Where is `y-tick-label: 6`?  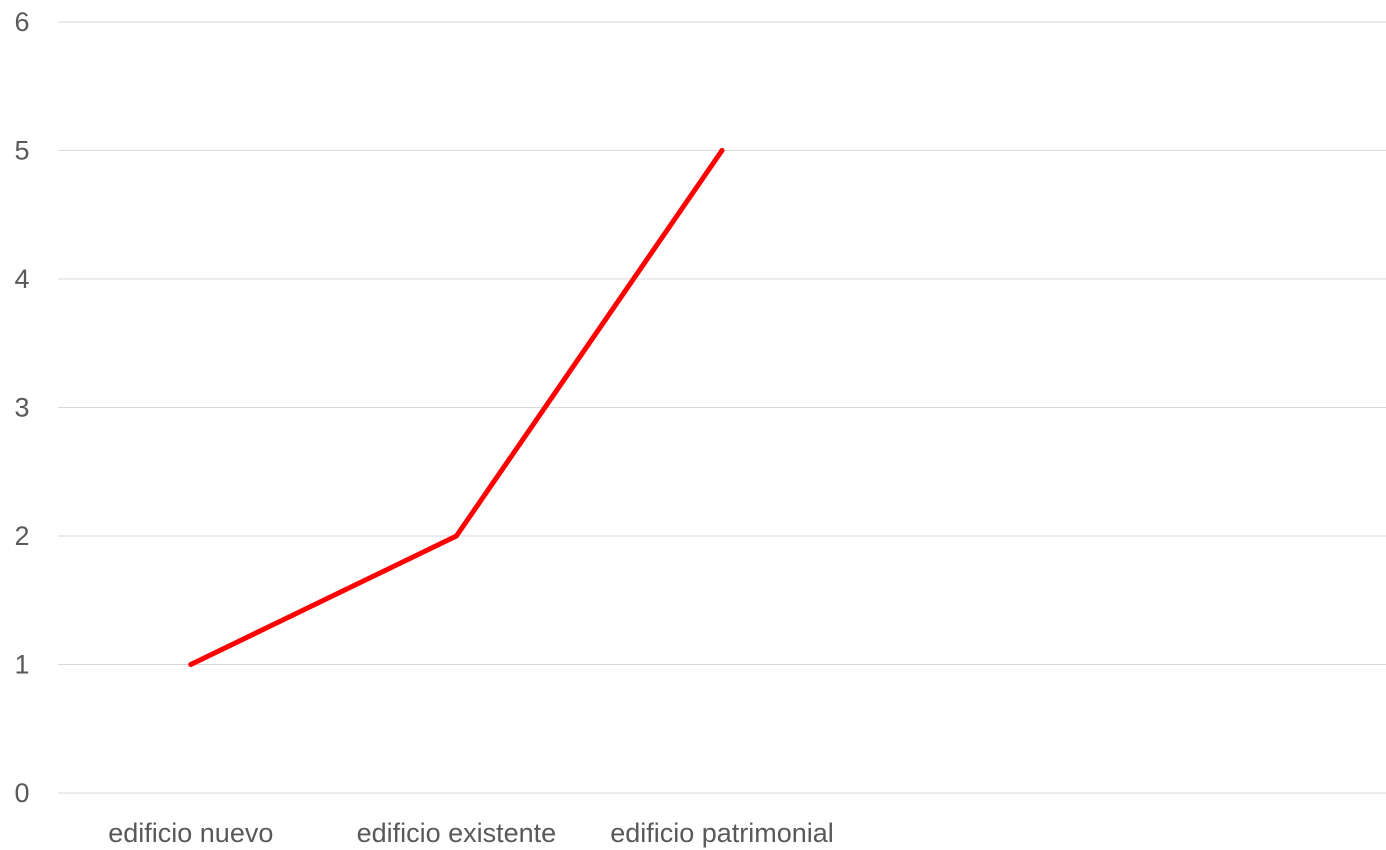
y-tick-label: 6 is located at coordinates (21, 22).